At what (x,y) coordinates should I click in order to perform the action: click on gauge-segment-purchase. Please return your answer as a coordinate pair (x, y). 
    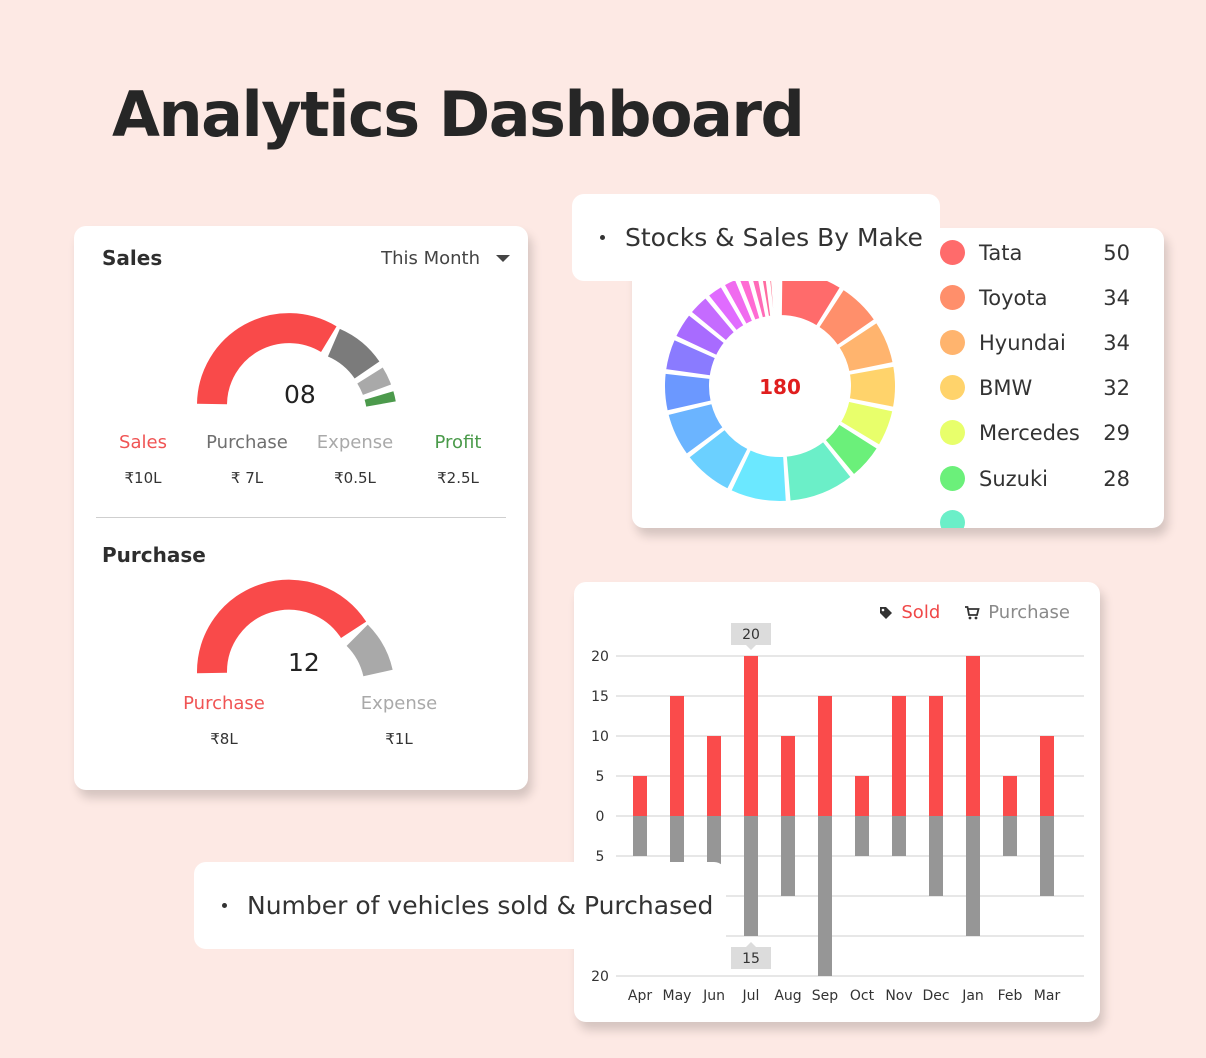
    Looking at the image, I should click on (281, 626).